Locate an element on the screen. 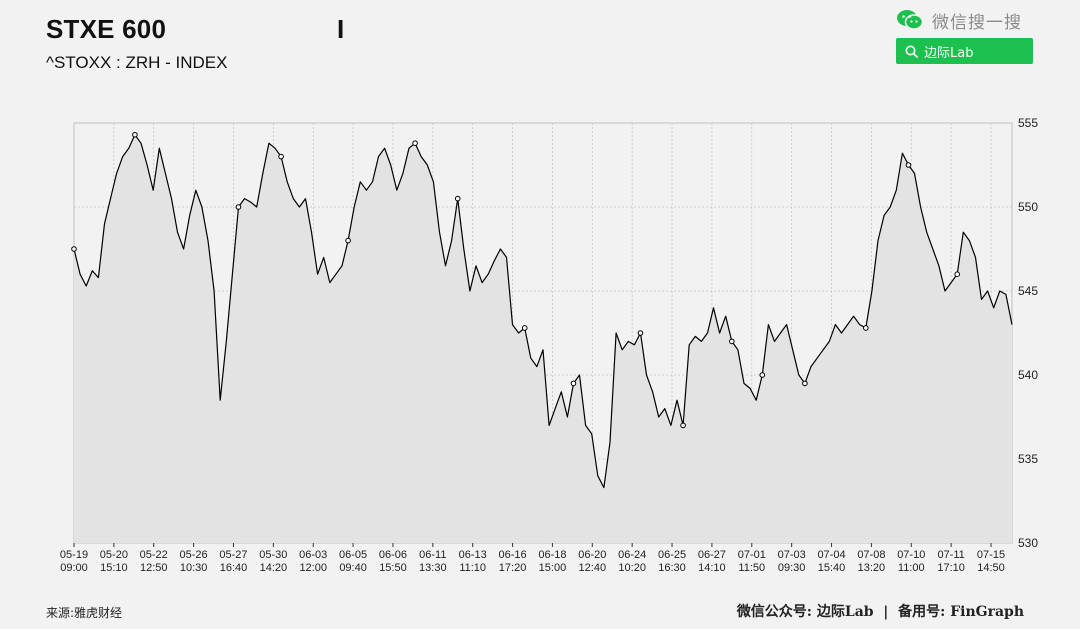 The image size is (1080, 629). credit-note: 微信公众号: 边际Lab | 备用号: FinGraph is located at coordinates (880, 612).